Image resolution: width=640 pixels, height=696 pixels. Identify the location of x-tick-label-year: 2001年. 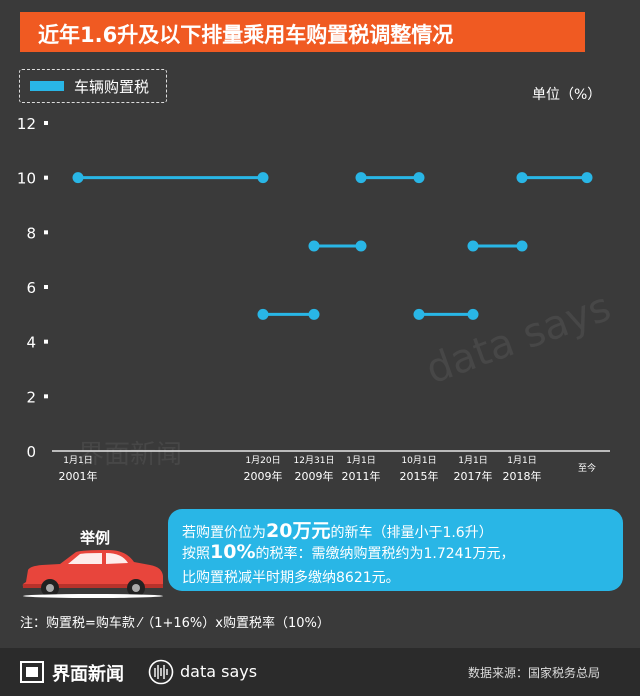
(78, 476).